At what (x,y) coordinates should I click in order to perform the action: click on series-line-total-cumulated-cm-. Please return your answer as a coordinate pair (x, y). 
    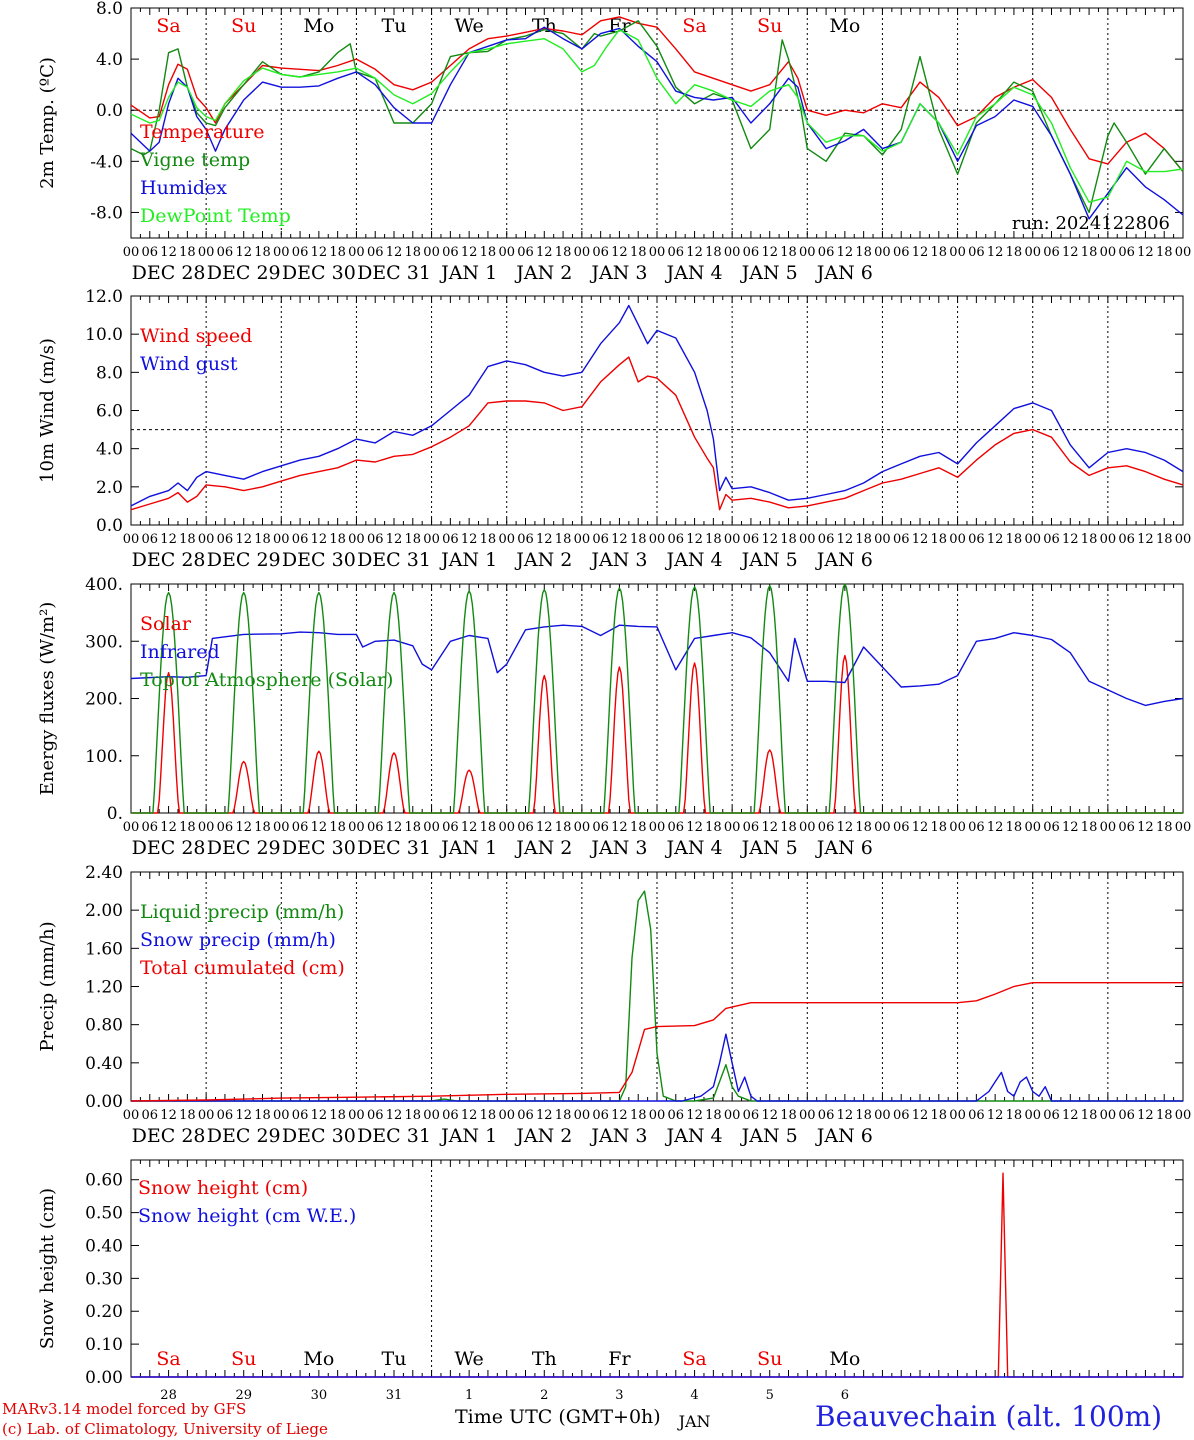
    Looking at the image, I should click on (656, 1042).